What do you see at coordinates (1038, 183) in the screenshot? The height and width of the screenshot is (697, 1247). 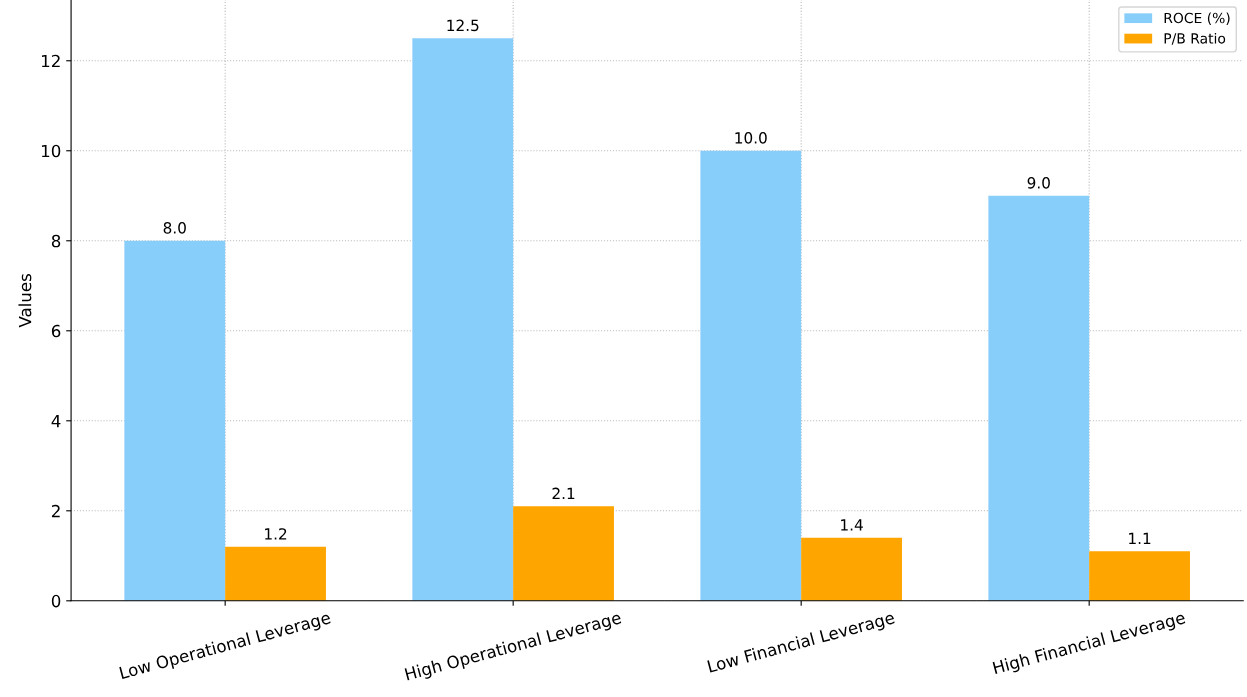 I see `data-label: 9.0` at bounding box center [1038, 183].